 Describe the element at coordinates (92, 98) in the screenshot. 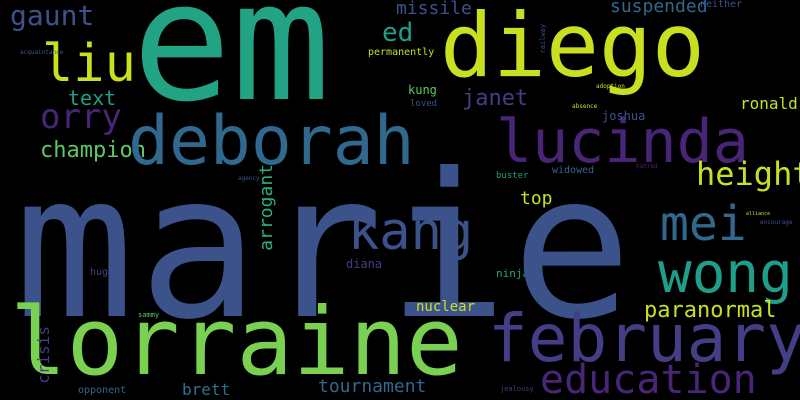

I see `word-text: text` at that location.